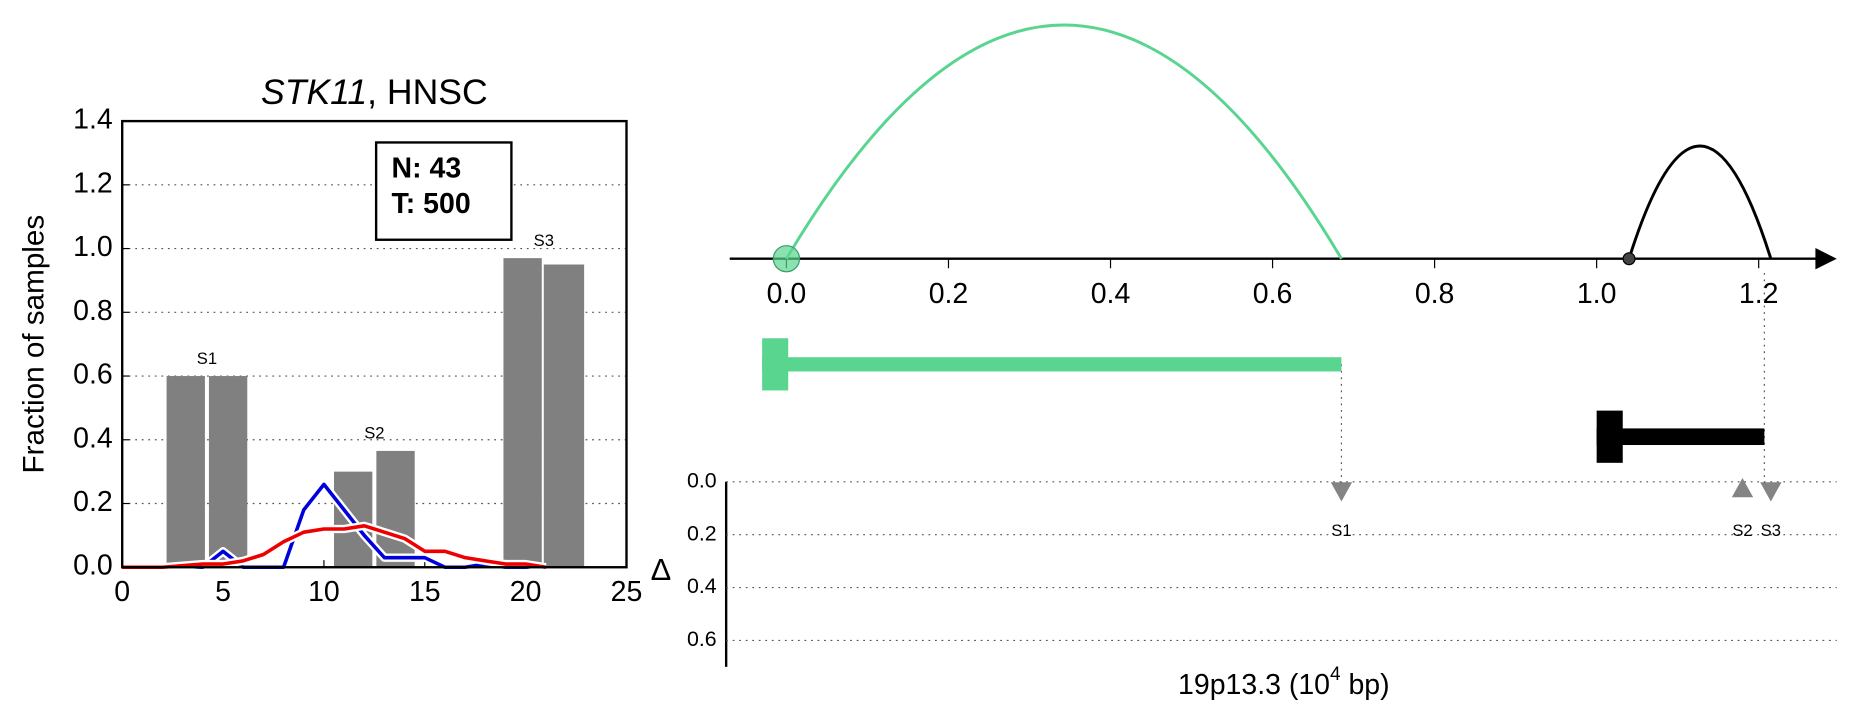 The height and width of the screenshot is (718, 1851). Describe the element at coordinates (544, 240) in the screenshot. I see `bar-label: S3` at that location.